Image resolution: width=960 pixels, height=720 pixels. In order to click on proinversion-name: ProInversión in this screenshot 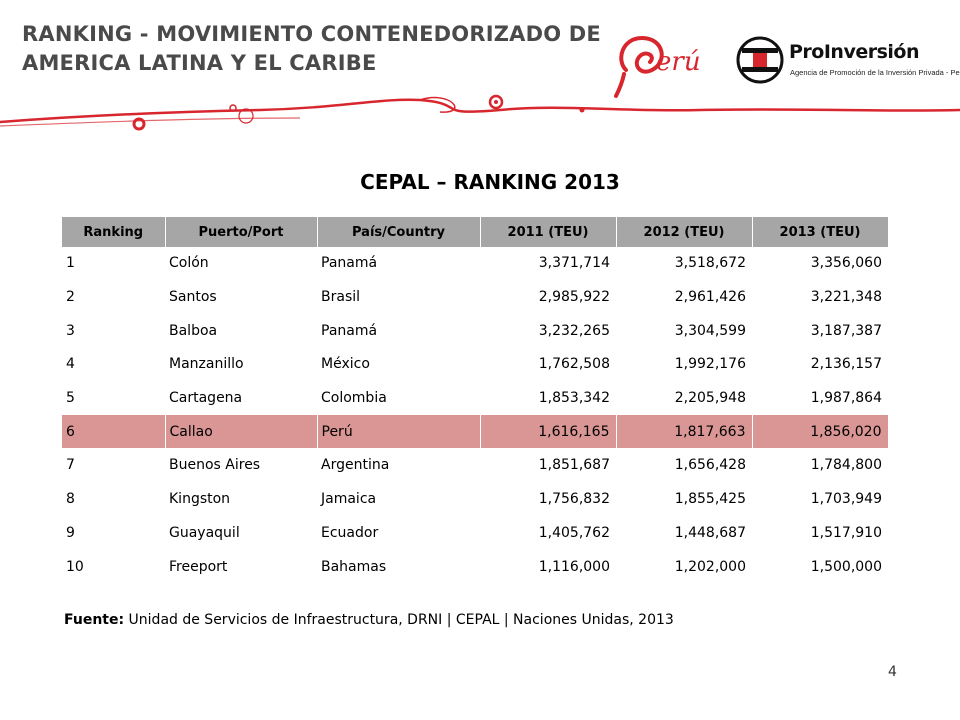, I will do `click(854, 52)`.